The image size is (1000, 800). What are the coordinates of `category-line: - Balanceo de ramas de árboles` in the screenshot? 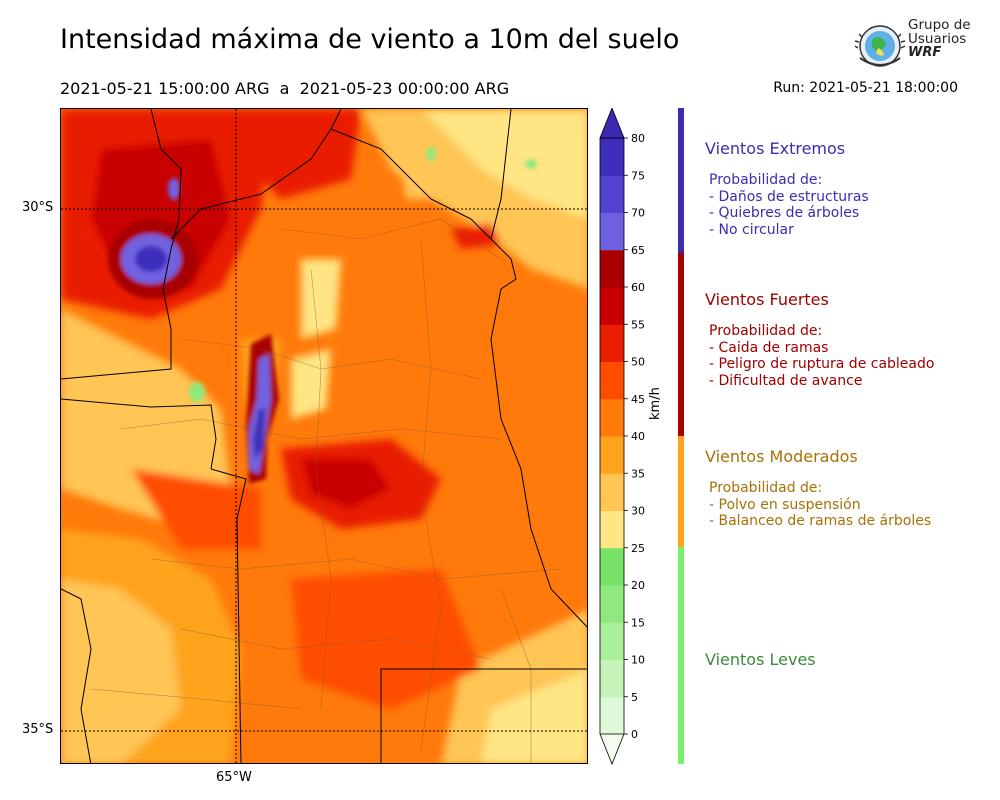 It's located at (820, 521).